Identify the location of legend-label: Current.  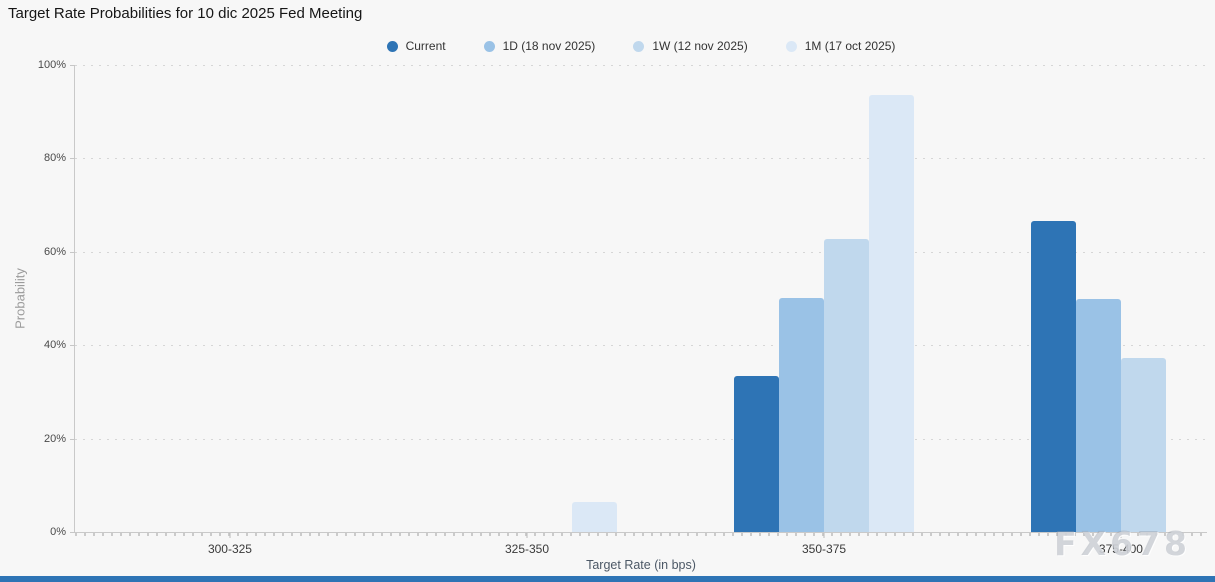
(425, 46).